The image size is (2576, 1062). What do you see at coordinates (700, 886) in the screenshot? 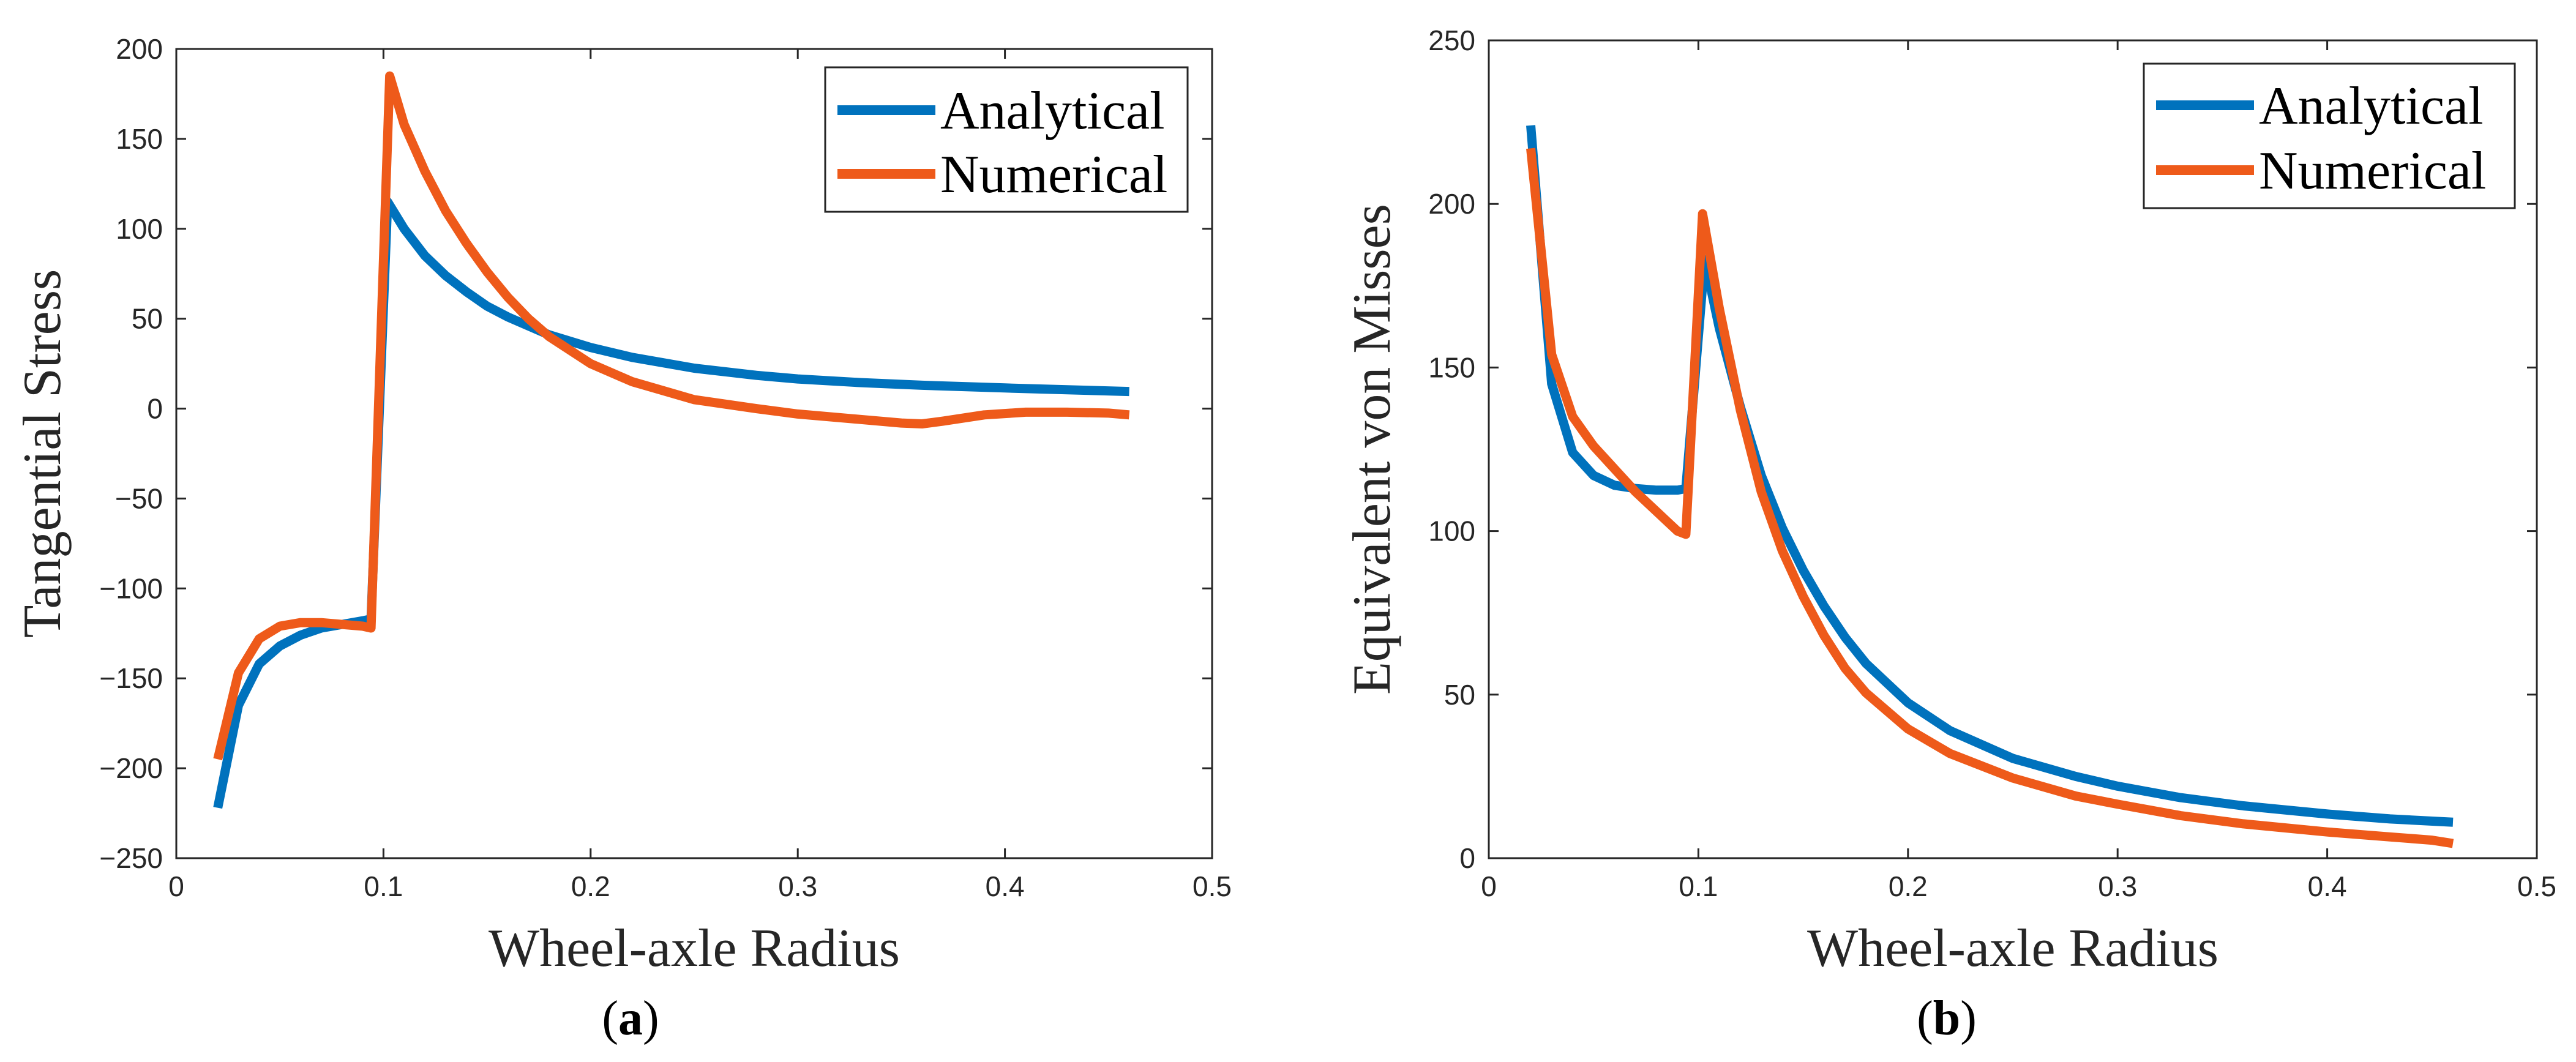
I see `x-tick-labels-a: 0 0.1 0.2 0.3 0.4 0.5` at bounding box center [700, 886].